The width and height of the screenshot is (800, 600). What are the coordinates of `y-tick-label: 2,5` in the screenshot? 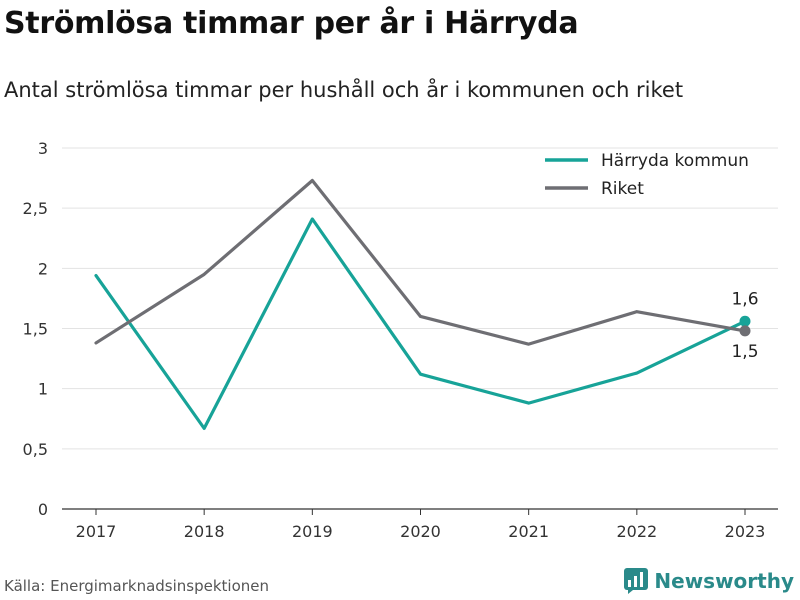 It's located at (35, 208).